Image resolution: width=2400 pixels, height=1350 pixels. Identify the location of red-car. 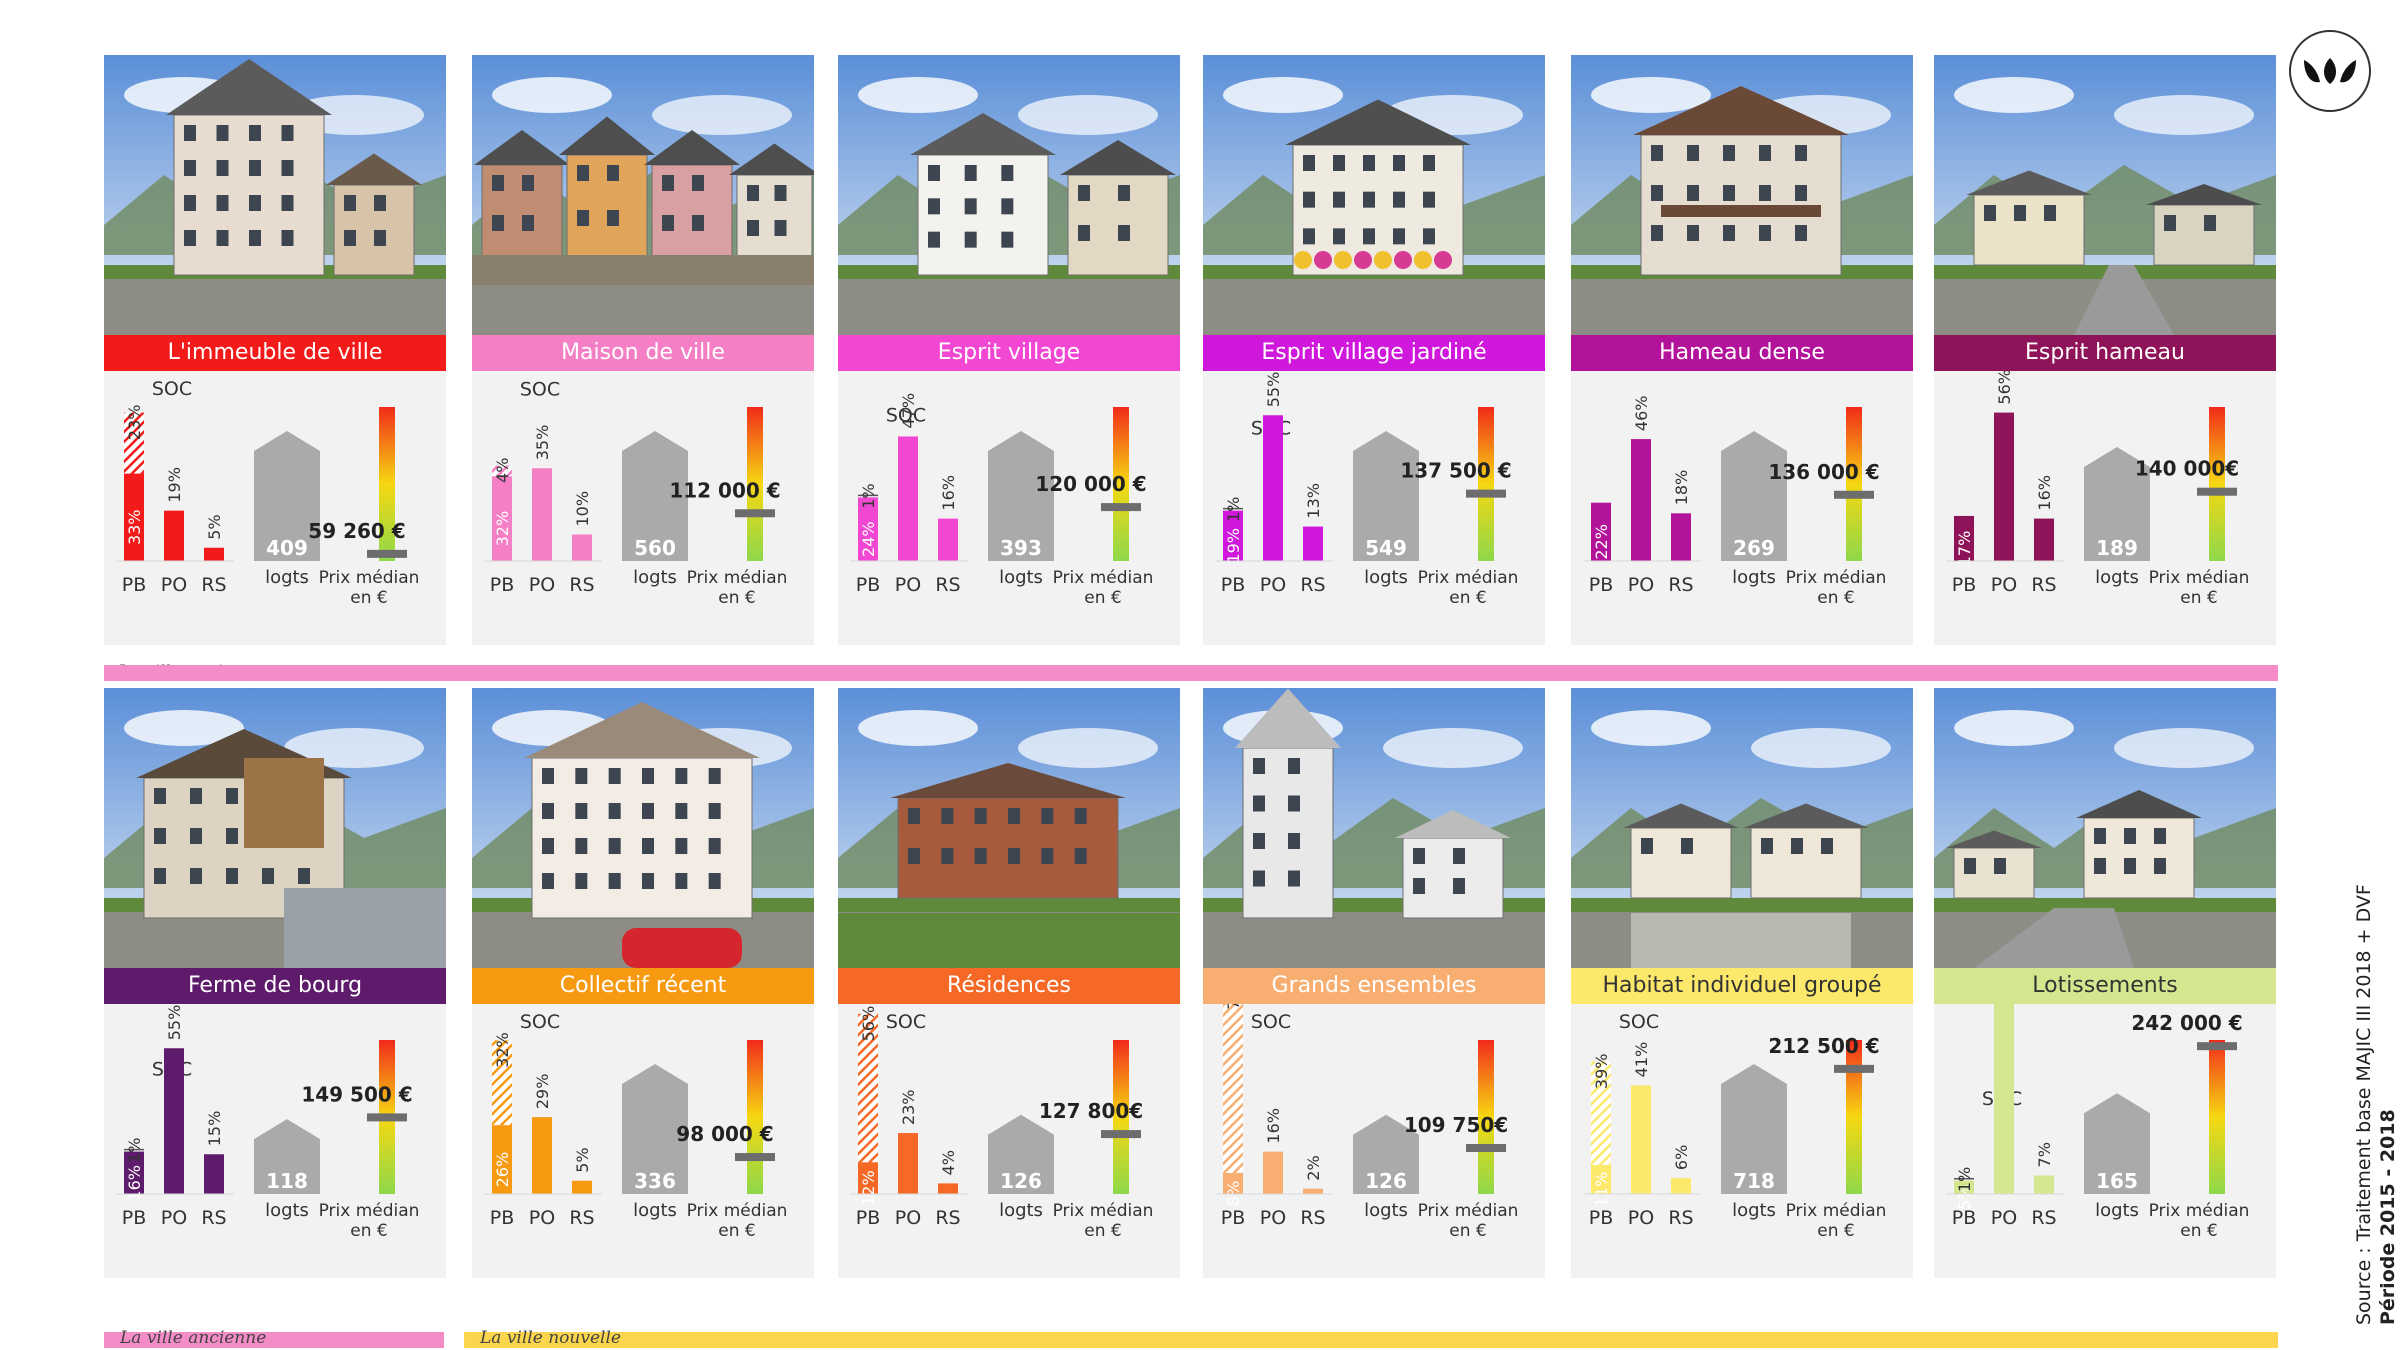
(682, 948).